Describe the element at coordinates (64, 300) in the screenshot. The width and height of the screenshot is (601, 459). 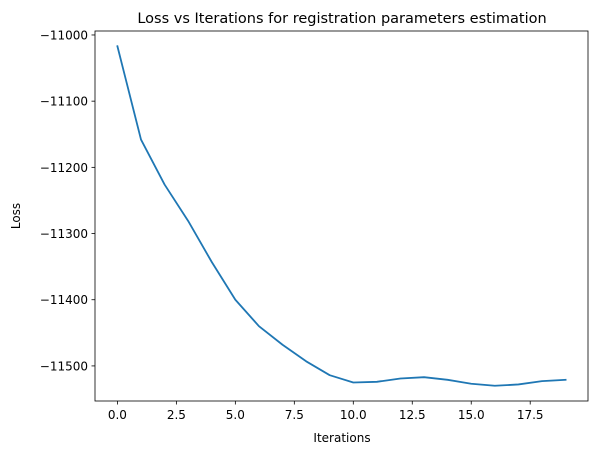
I see `y-tick-label: −11400` at that location.